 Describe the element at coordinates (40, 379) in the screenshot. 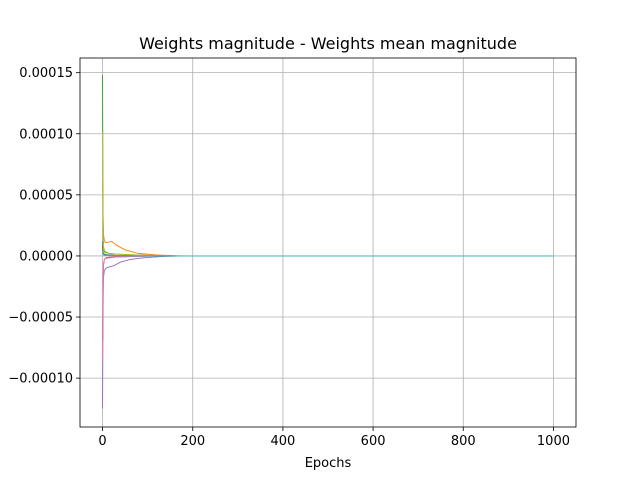

I see `y-tick-label: −0.00010` at that location.